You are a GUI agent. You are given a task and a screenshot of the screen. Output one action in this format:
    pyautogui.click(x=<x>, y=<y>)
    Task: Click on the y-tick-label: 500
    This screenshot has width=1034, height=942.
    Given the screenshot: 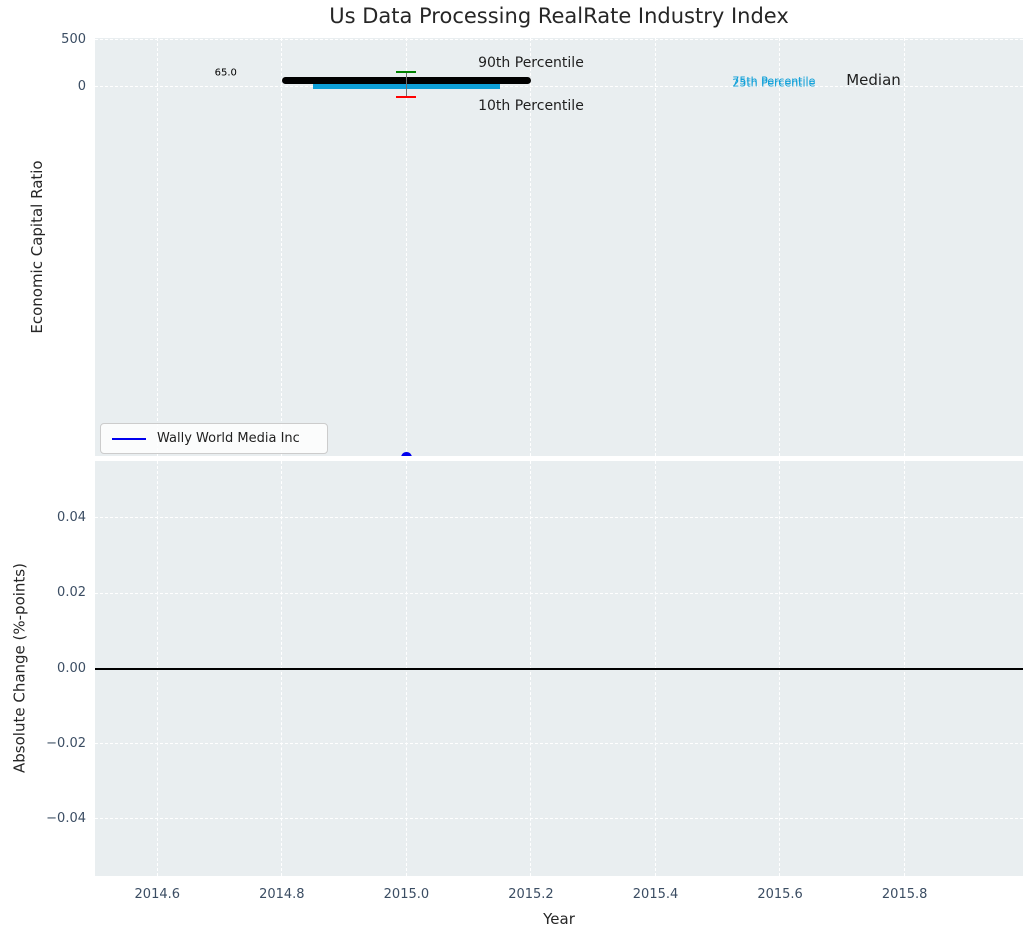 What is the action you would take?
    pyautogui.click(x=73, y=40)
    